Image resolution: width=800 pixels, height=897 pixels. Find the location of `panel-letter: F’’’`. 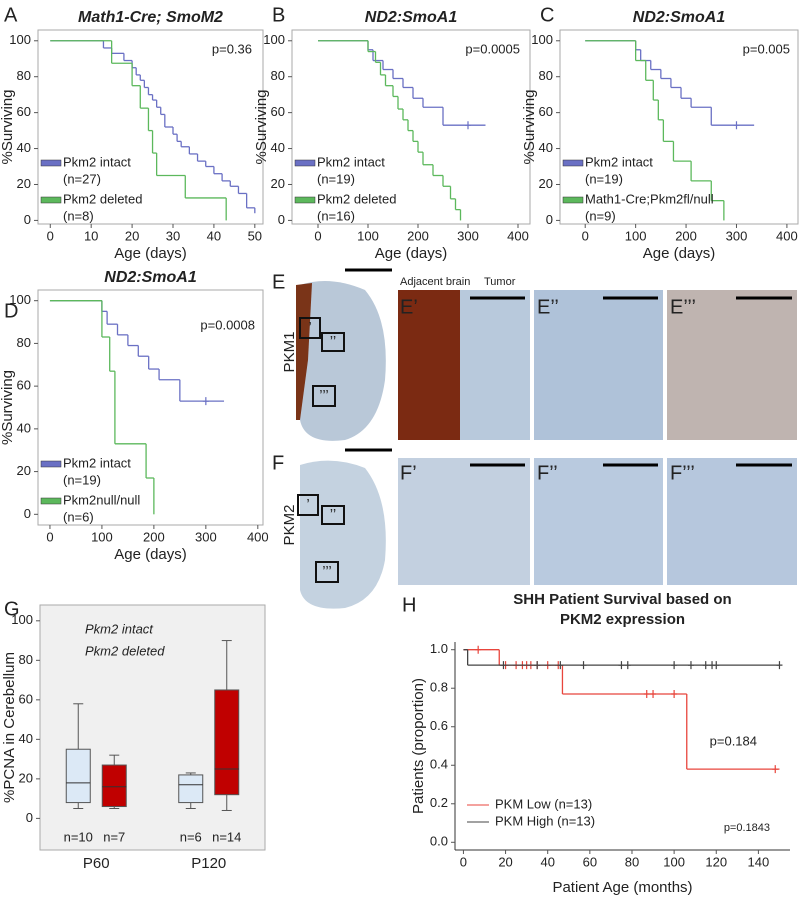

panel-letter: F’’’ is located at coordinates (682, 473).